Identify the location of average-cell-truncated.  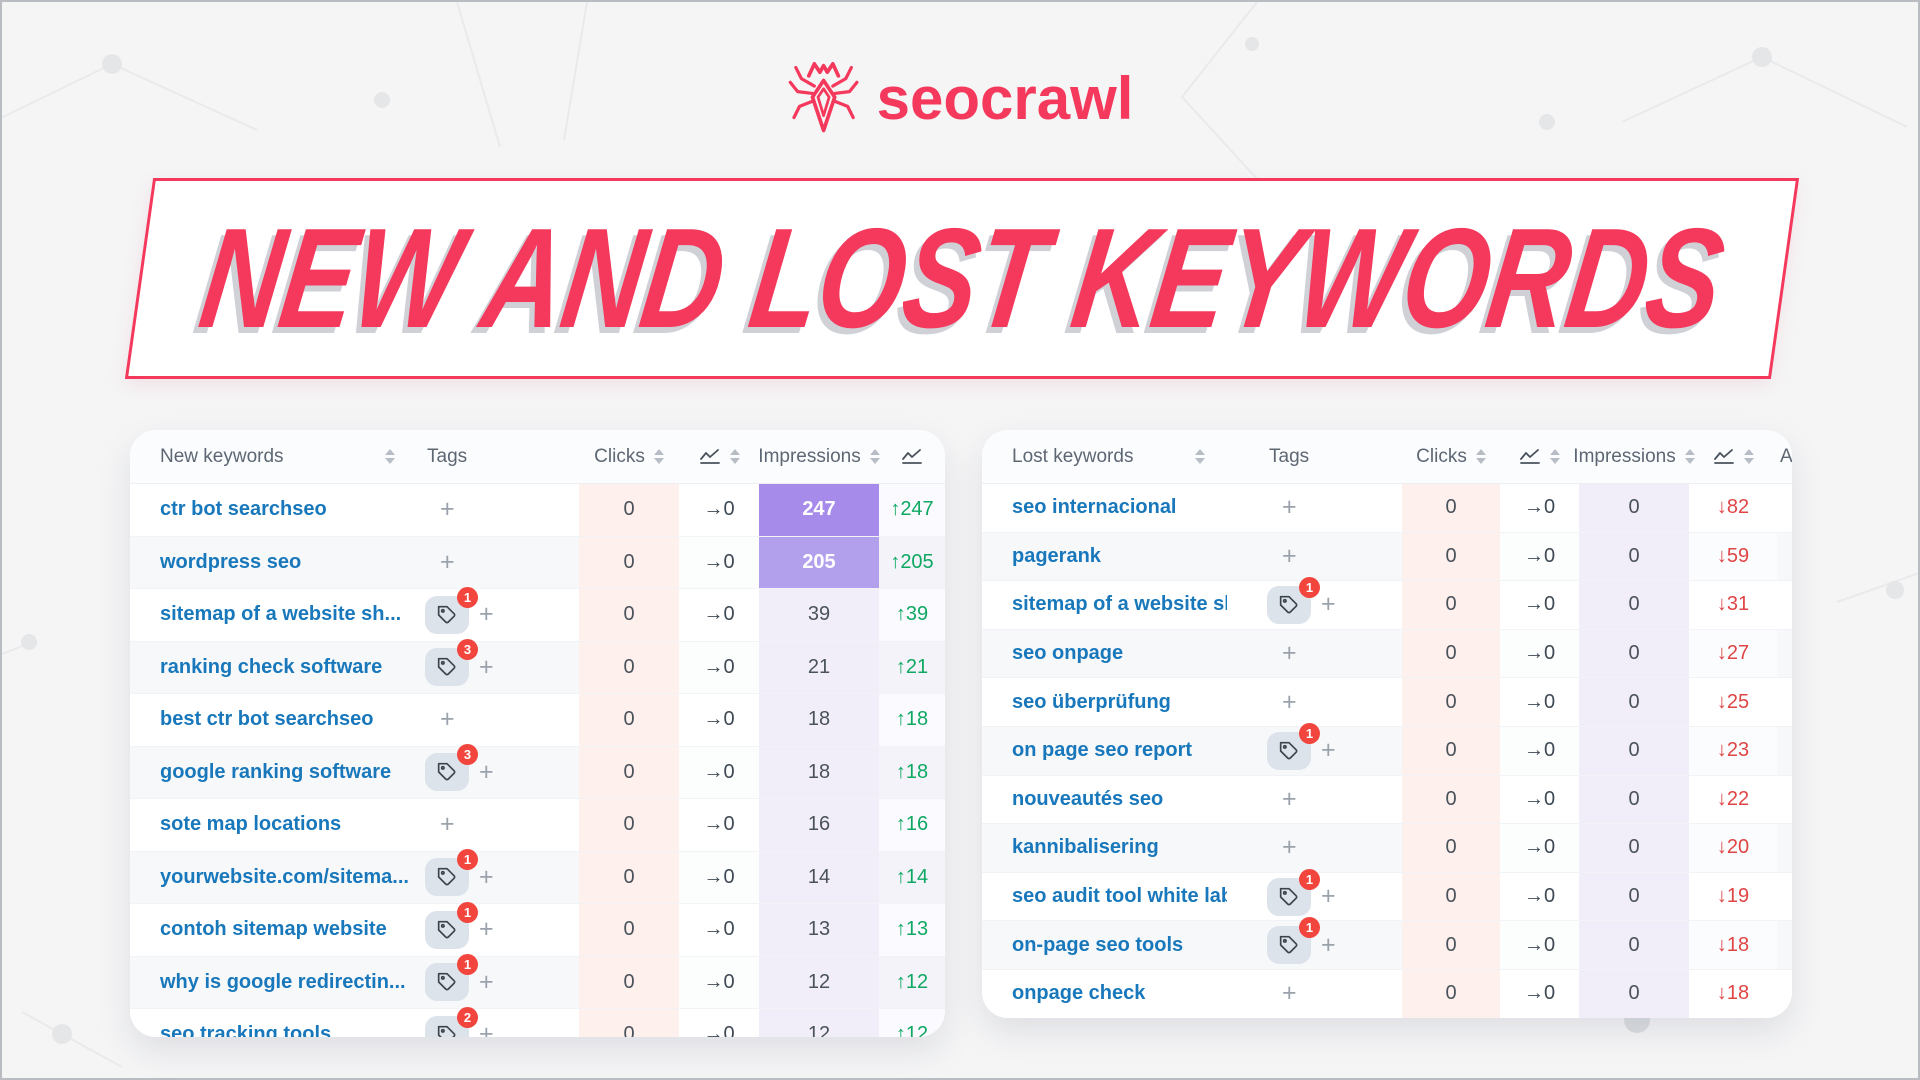
(1784, 508).